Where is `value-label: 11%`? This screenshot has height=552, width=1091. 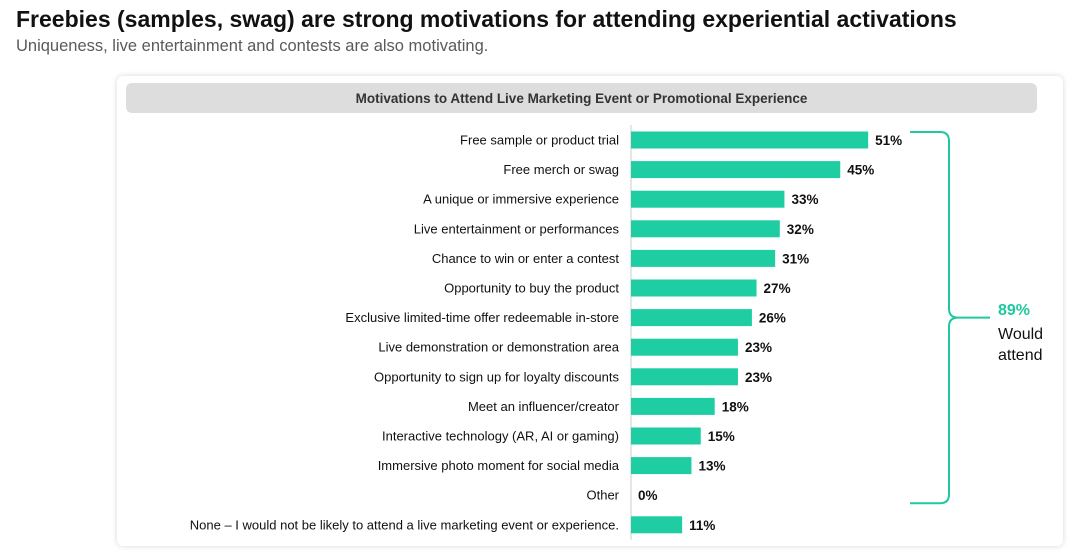 value-label: 11% is located at coordinates (702, 525).